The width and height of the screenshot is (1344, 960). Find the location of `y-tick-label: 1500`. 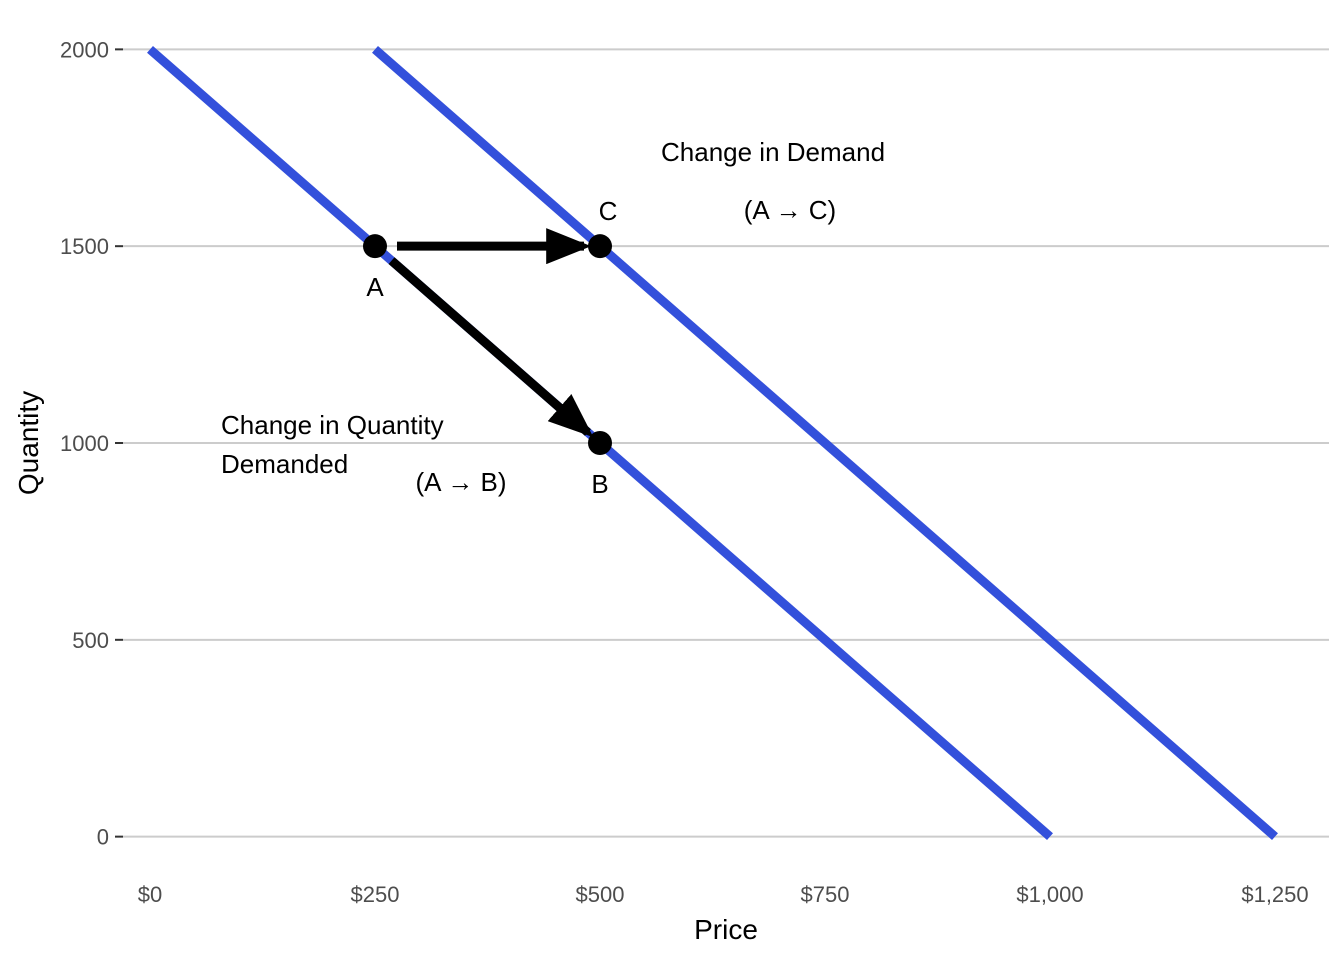

y-tick-label: 1500 is located at coordinates (84, 246).